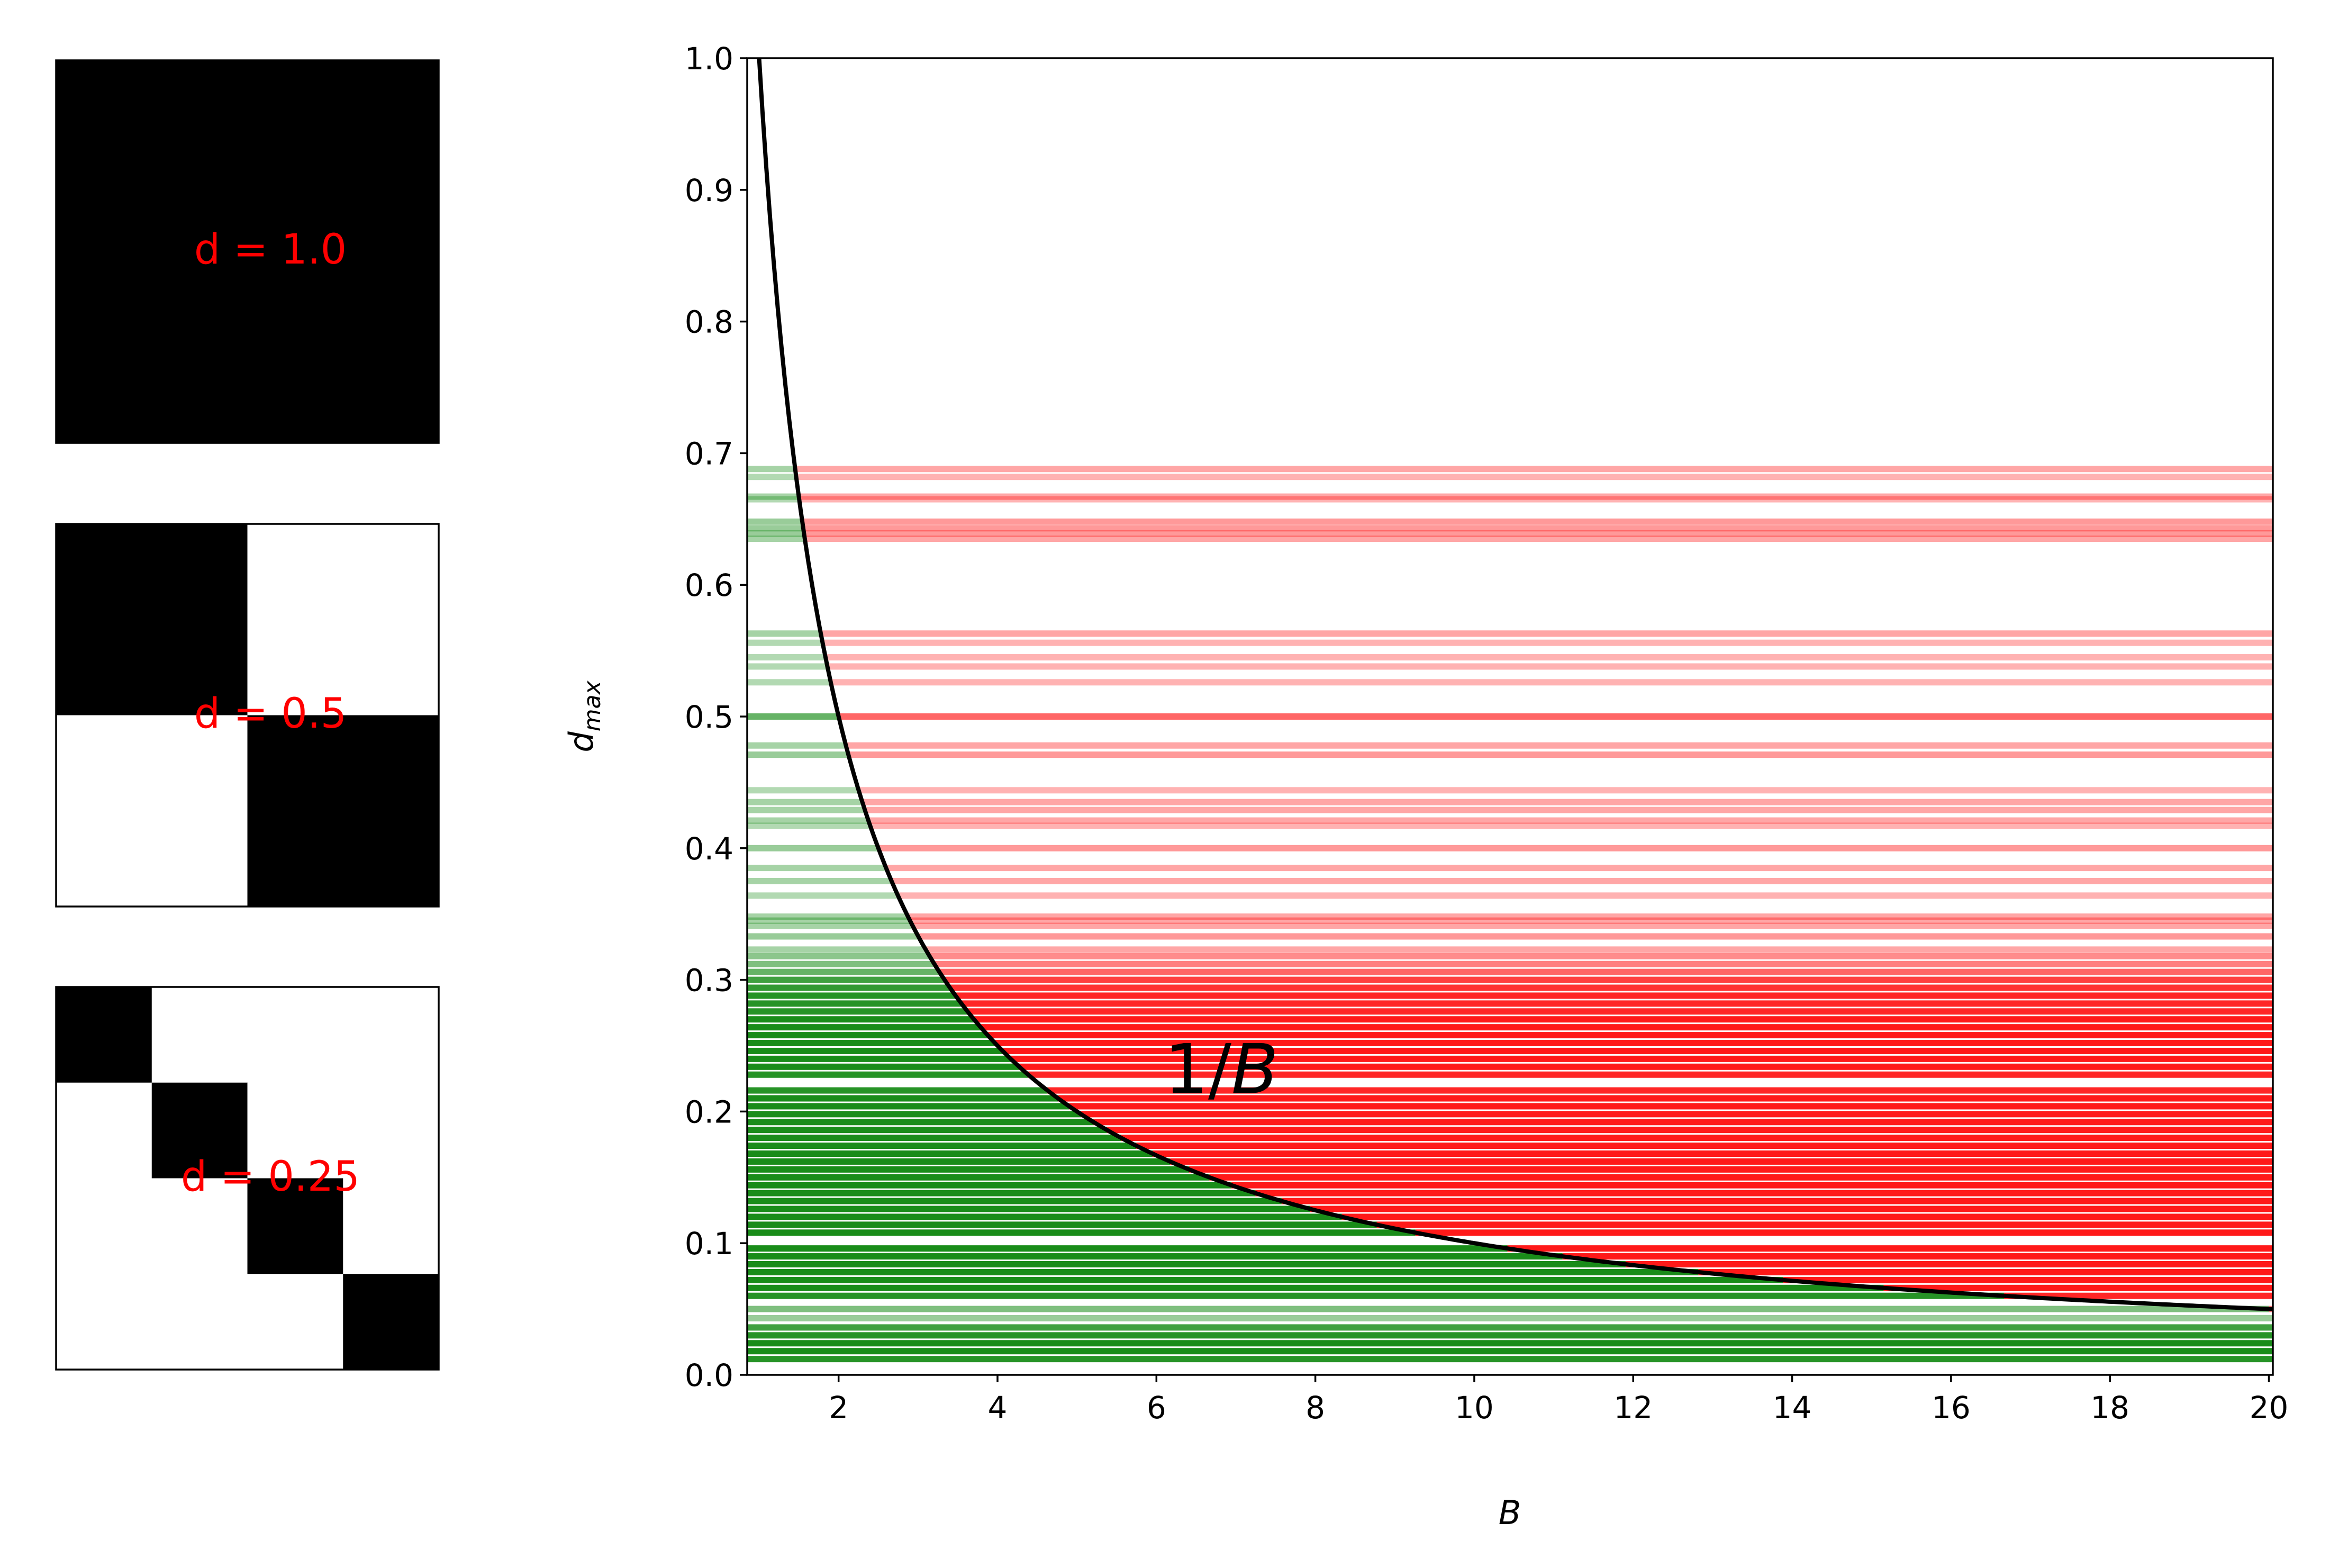  What do you see at coordinates (838, 1408) in the screenshot?
I see `x-tick-label: 2` at bounding box center [838, 1408].